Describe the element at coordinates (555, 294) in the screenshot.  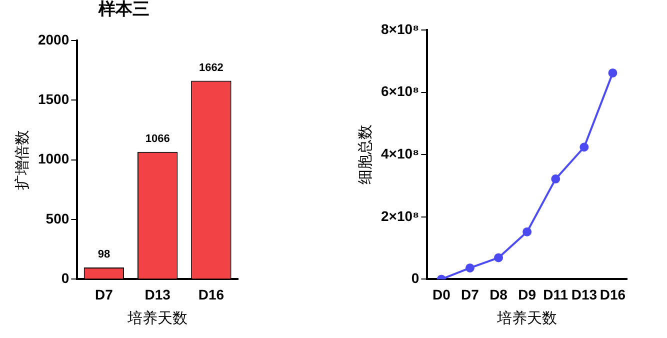
I see `x-tick-label: D11` at that location.